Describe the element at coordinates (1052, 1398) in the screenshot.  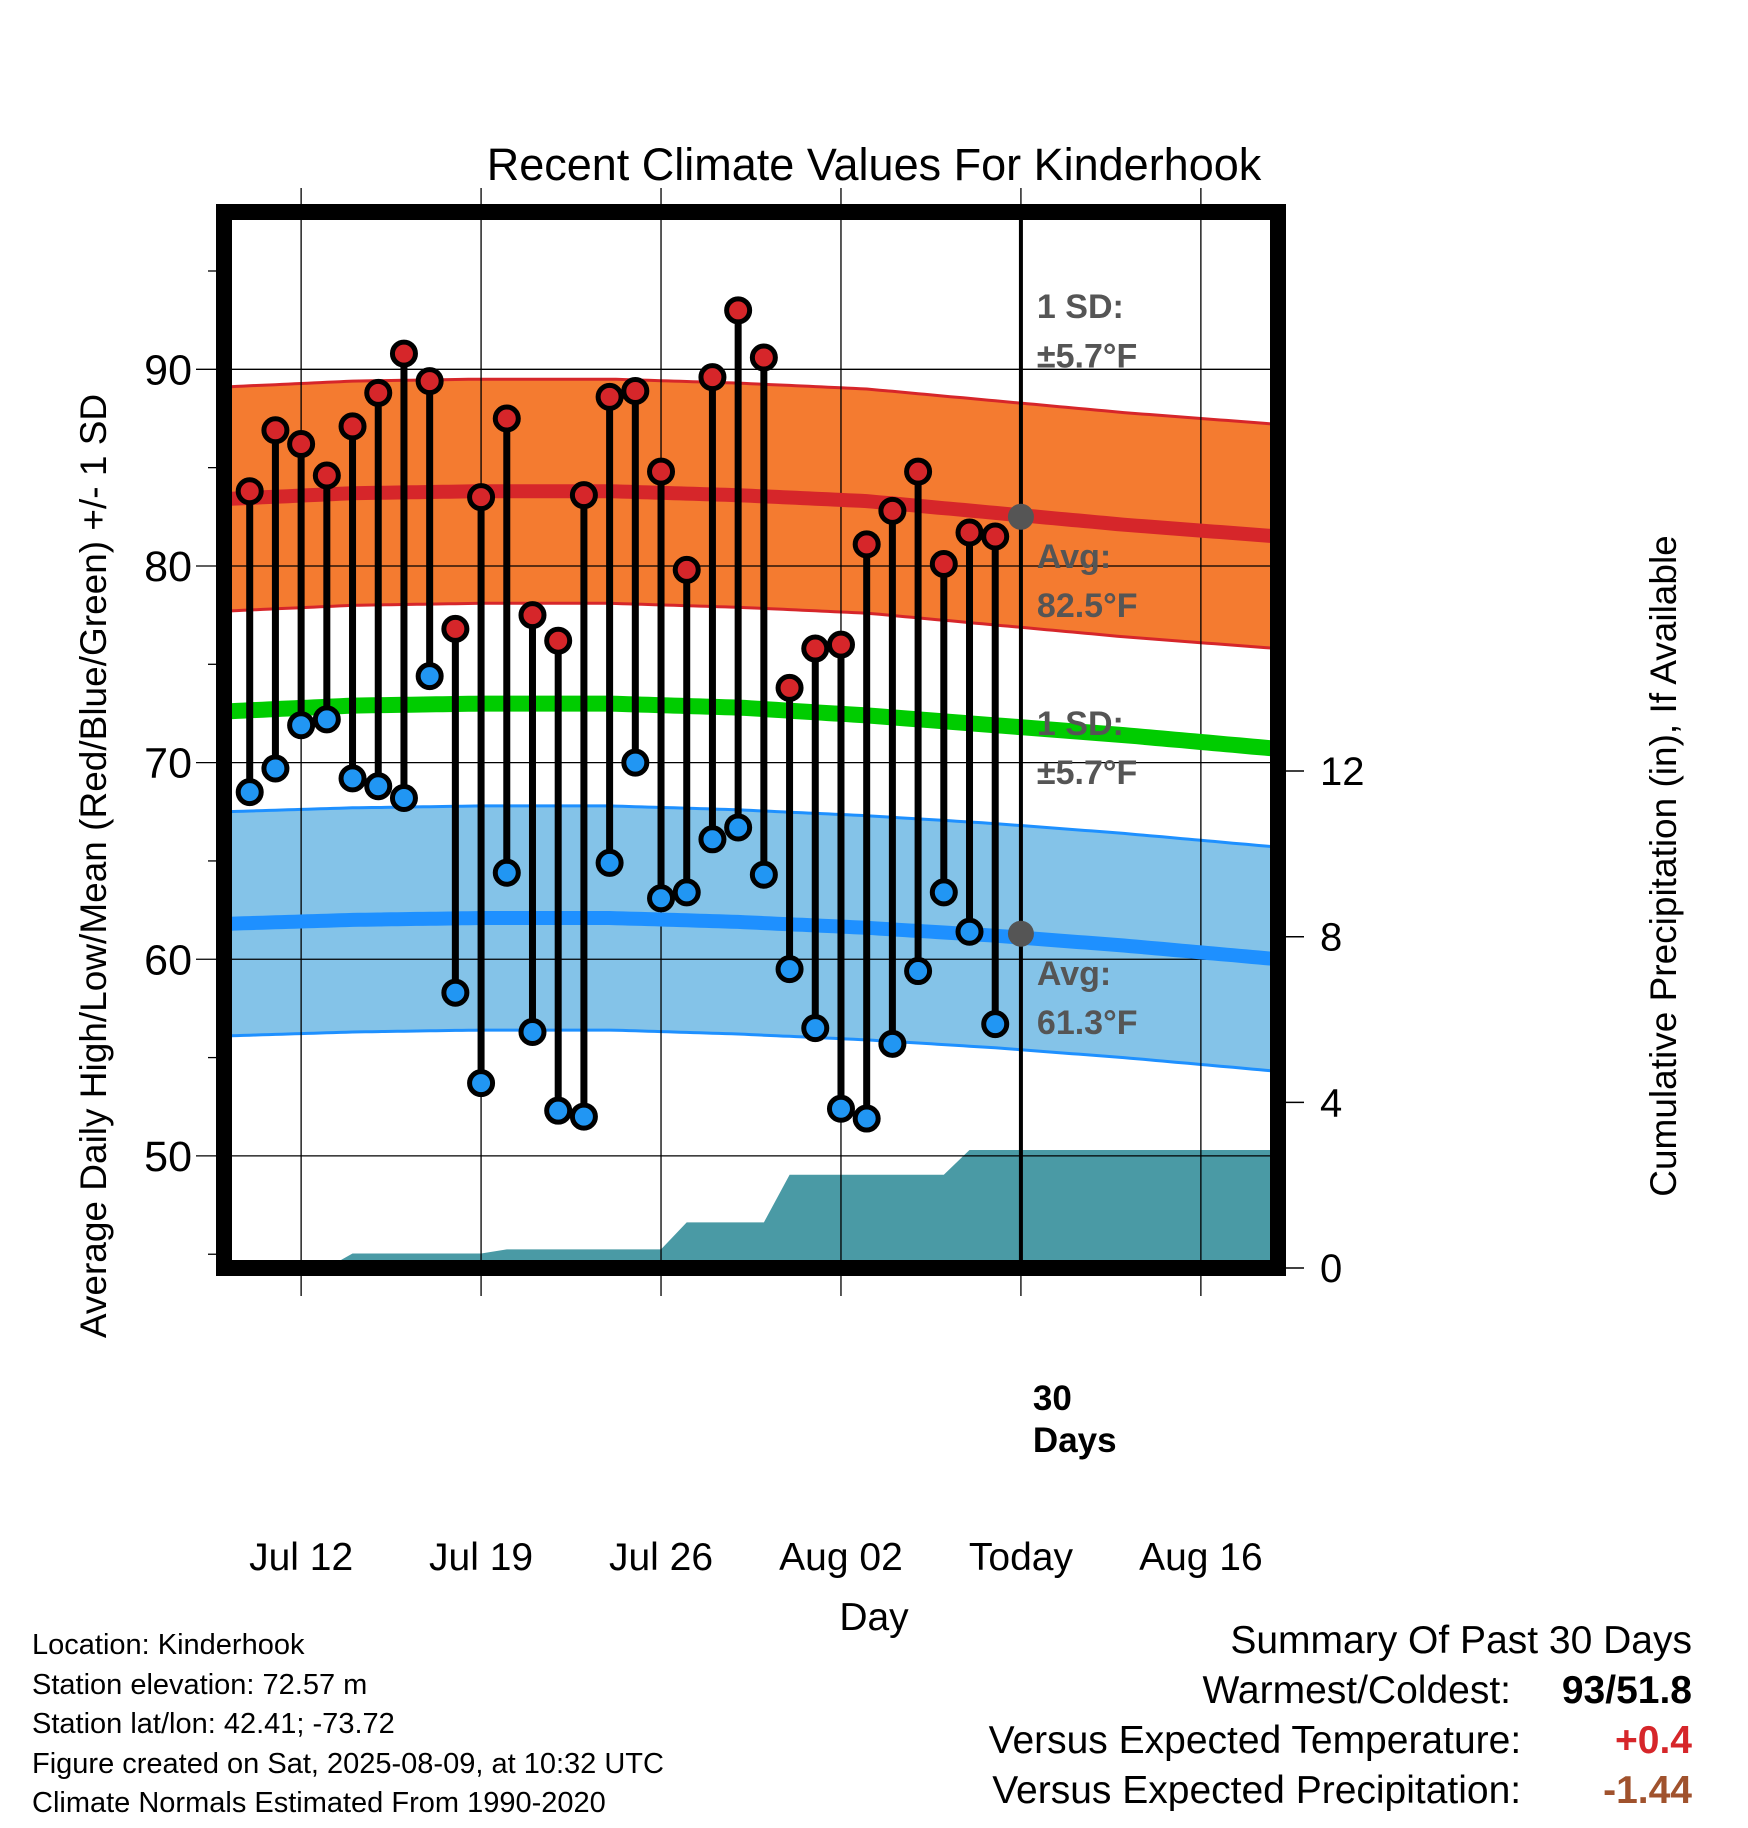
I see `days-count-annotation: 30` at that location.